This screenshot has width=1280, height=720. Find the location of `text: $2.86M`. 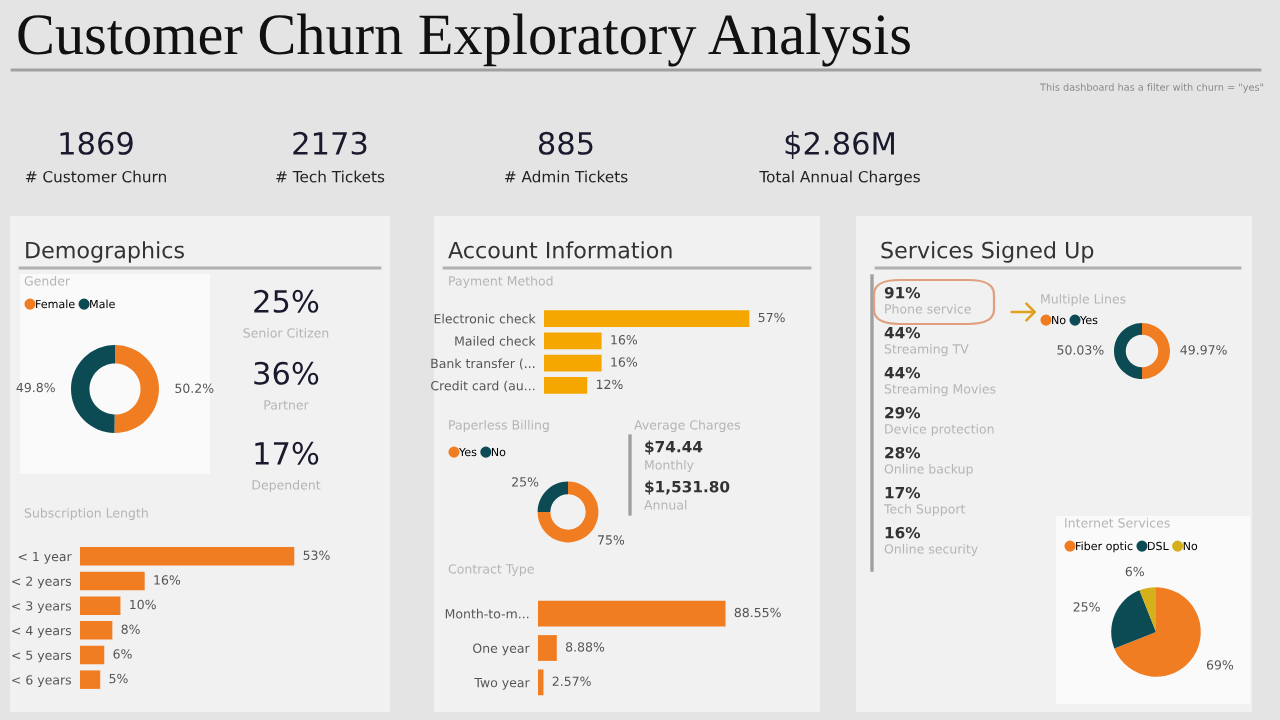

text: $2.86M is located at coordinates (839, 145).